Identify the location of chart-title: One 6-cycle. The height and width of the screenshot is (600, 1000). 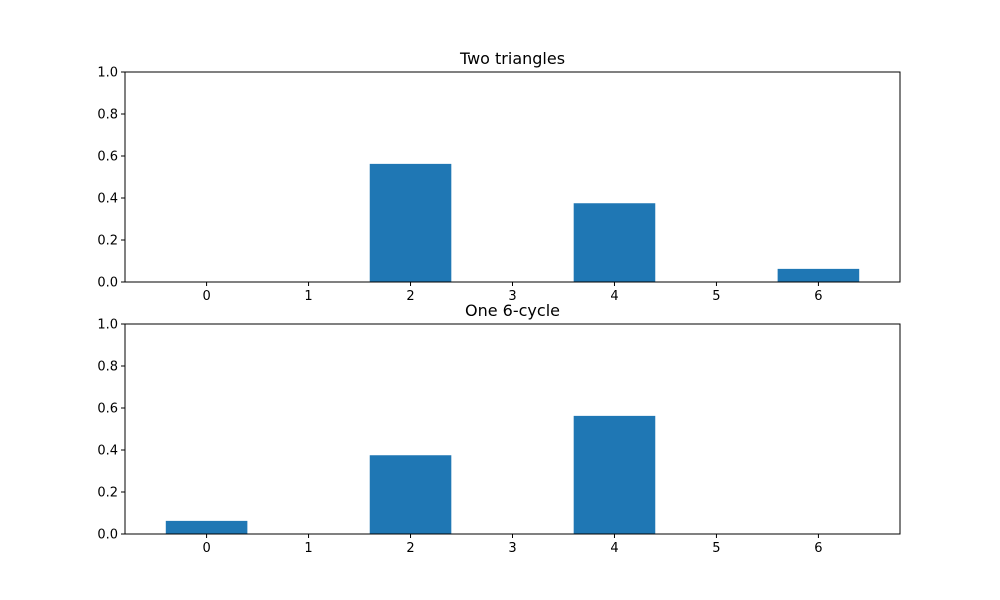
(512, 310).